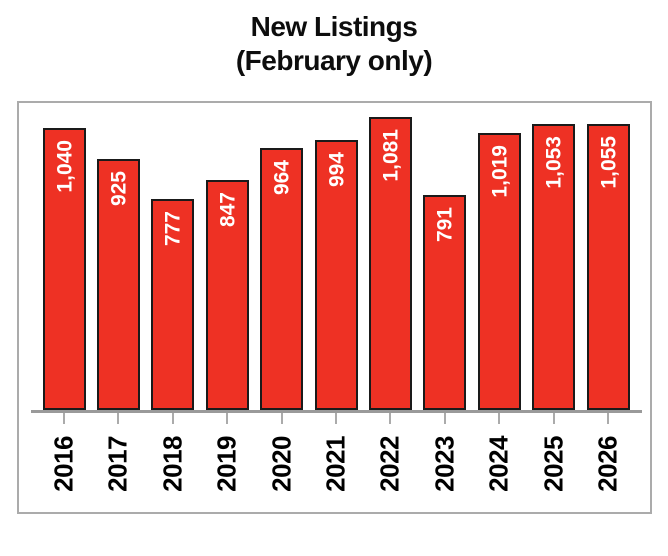  What do you see at coordinates (226, 464) in the screenshot?
I see `x-axis-label: 2019` at bounding box center [226, 464].